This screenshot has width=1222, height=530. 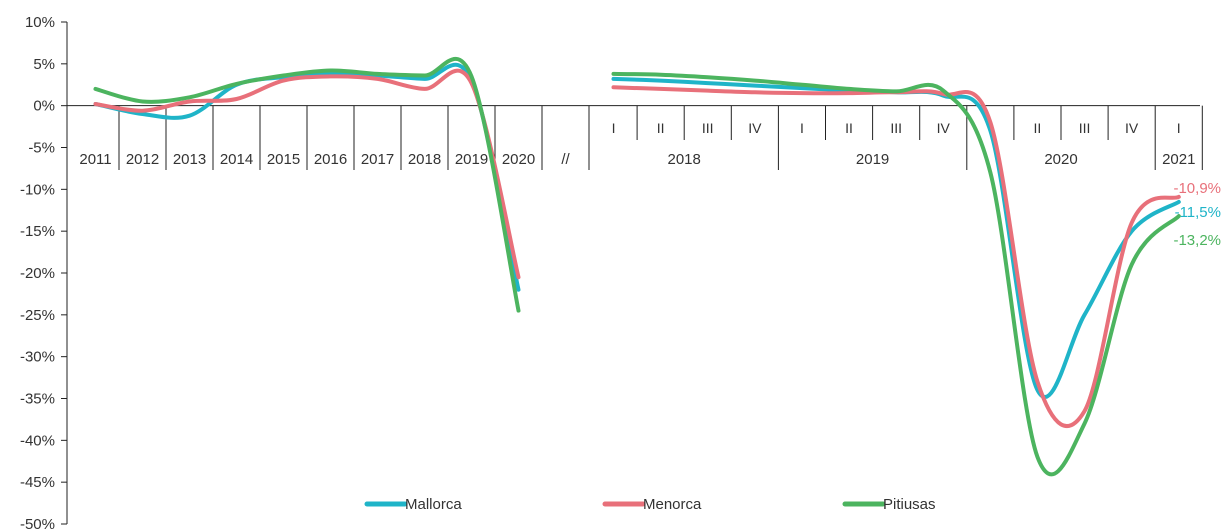 What do you see at coordinates (872, 159) in the screenshot?
I see `quarter-year-label: 2019` at bounding box center [872, 159].